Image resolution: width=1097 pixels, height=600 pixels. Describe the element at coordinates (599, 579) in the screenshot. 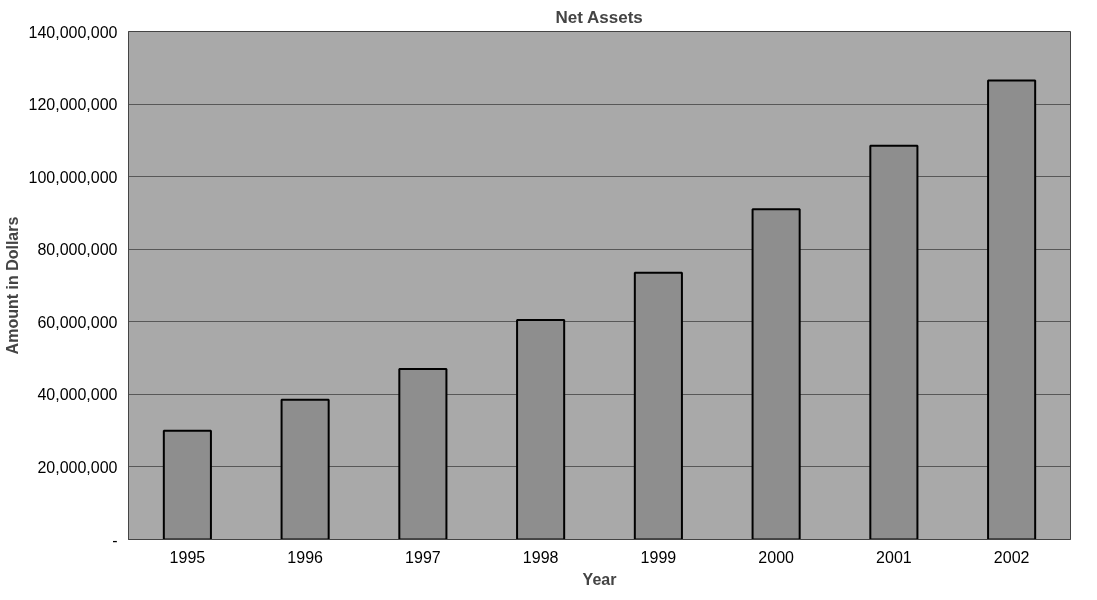

I see `x-axis-title: Year` at that location.